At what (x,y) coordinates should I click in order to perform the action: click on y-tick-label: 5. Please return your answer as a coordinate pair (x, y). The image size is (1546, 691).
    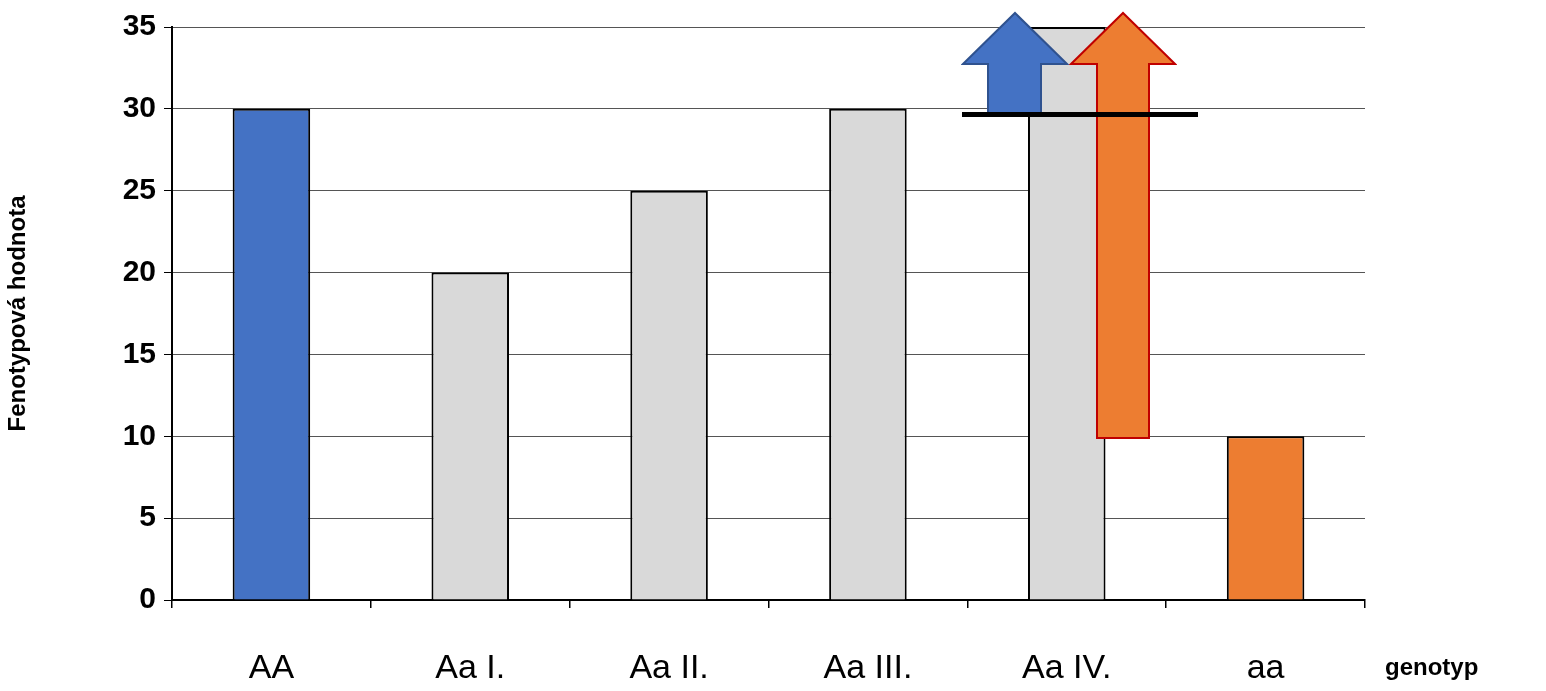
    Looking at the image, I should click on (147, 516).